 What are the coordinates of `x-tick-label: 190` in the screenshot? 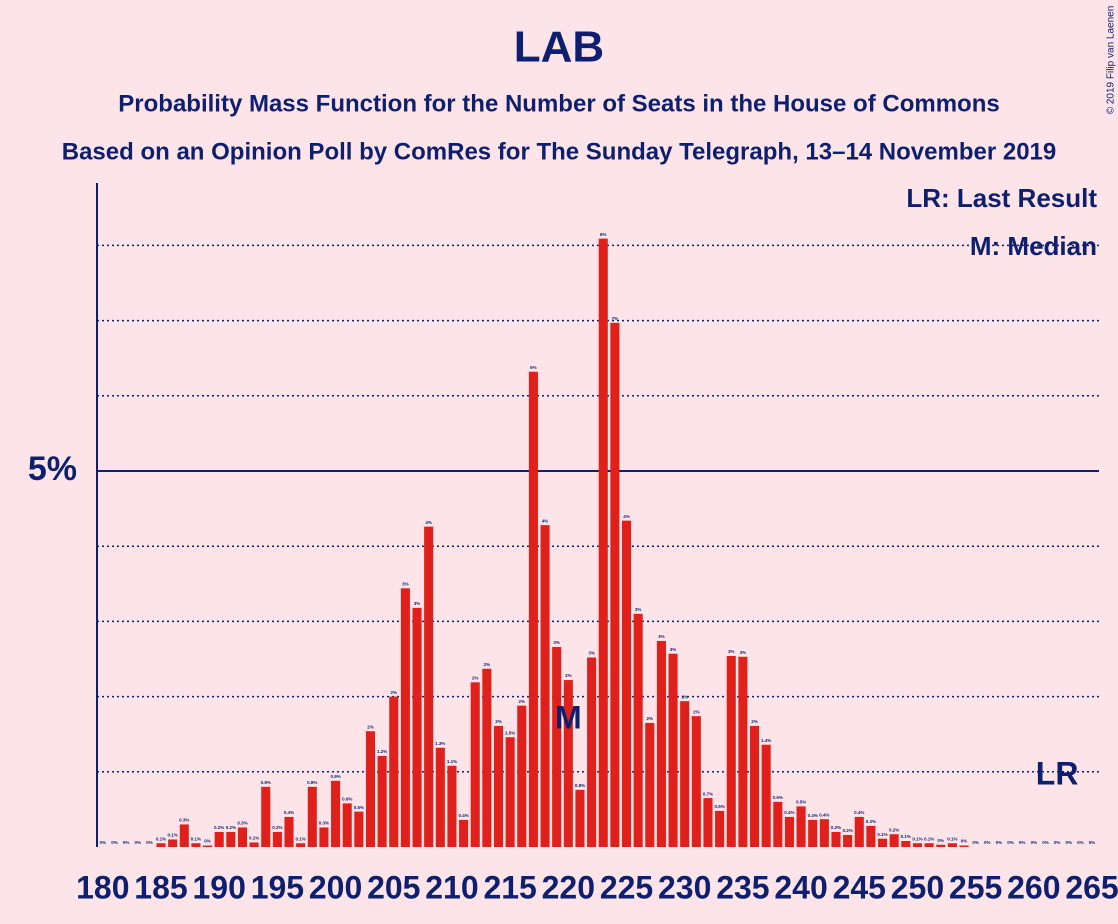 It's located at (218, 887).